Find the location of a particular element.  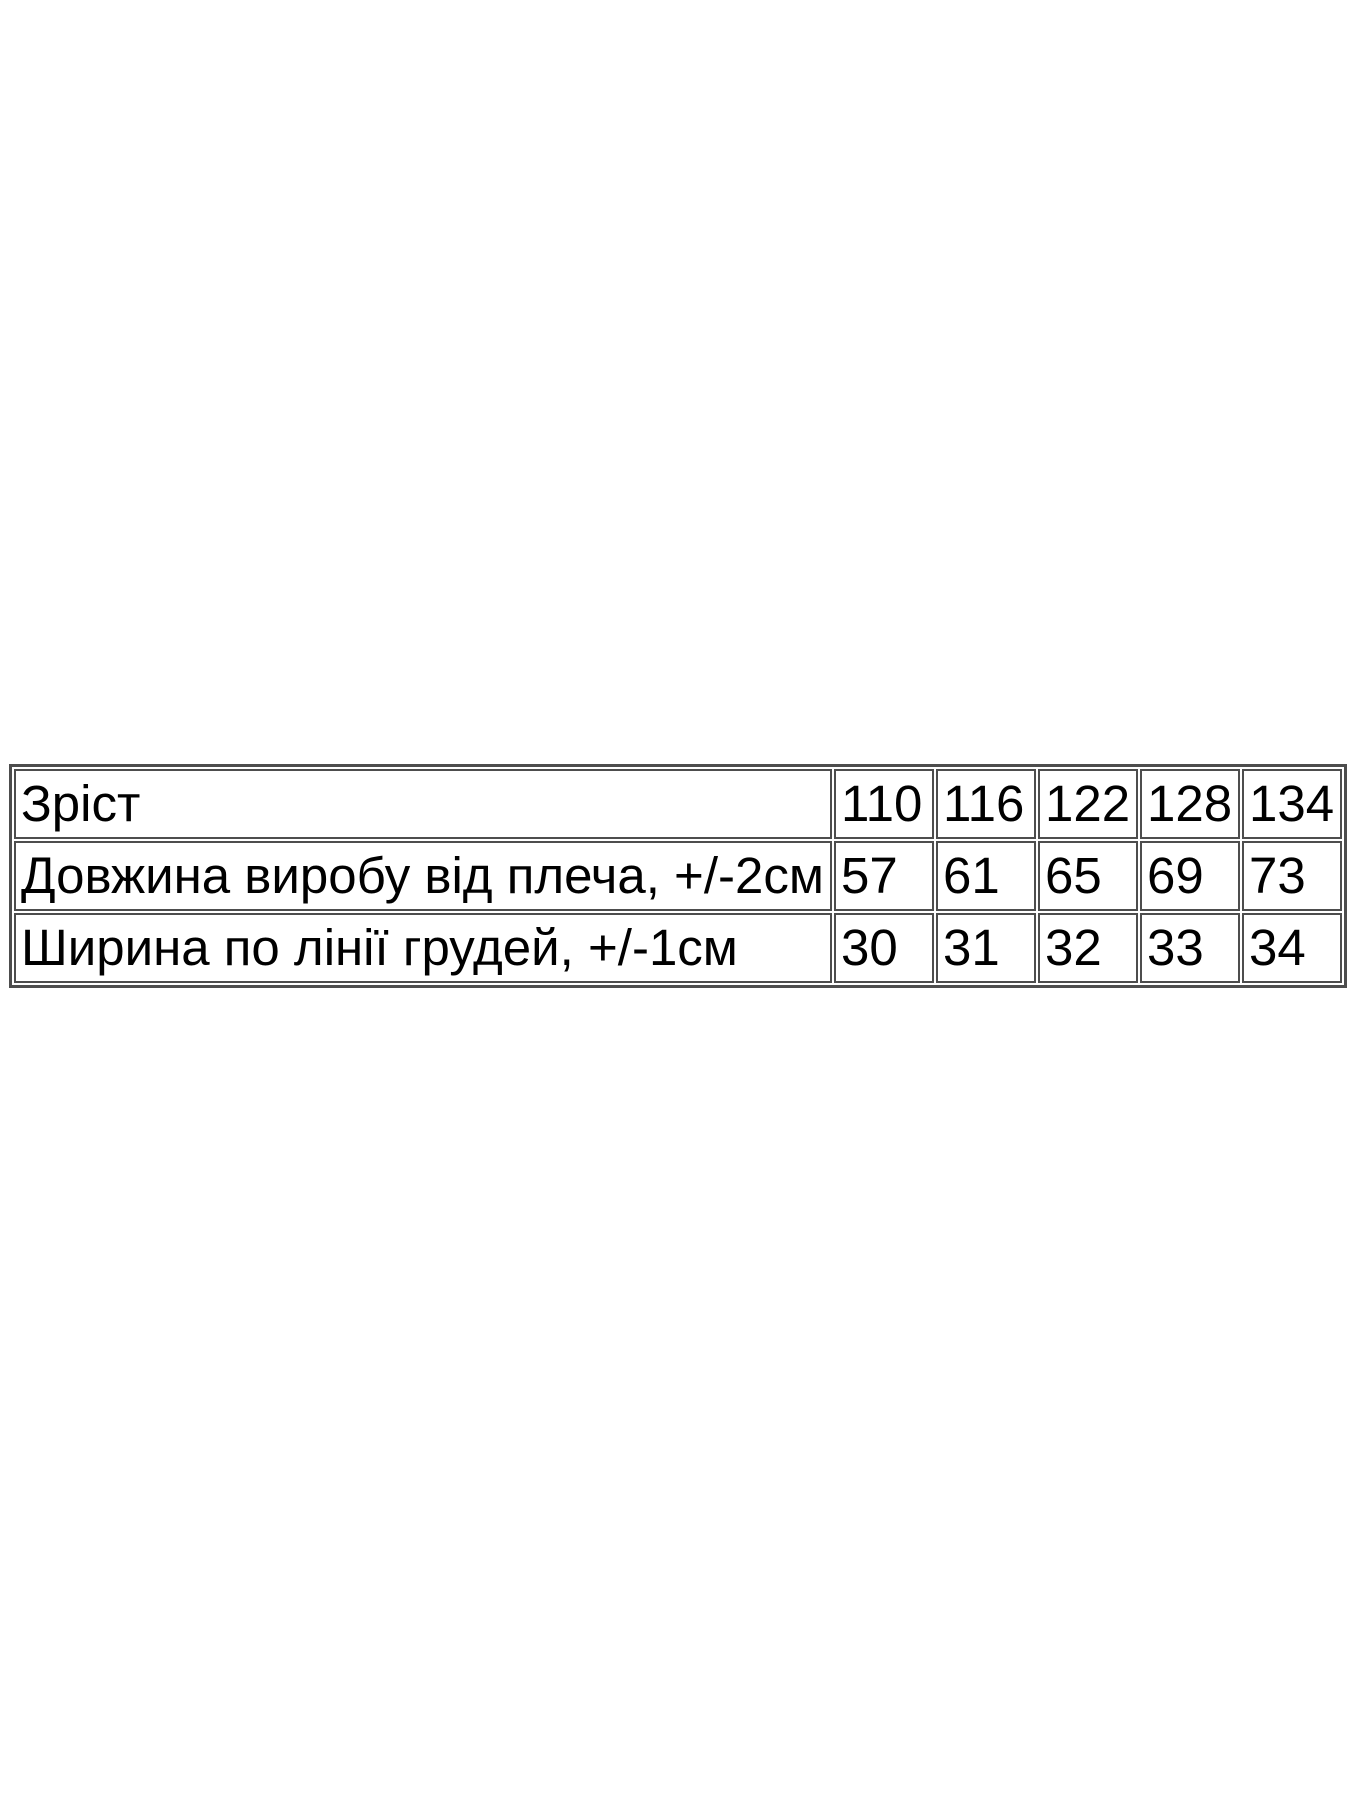

value-cell: 57 is located at coordinates (884, 876).